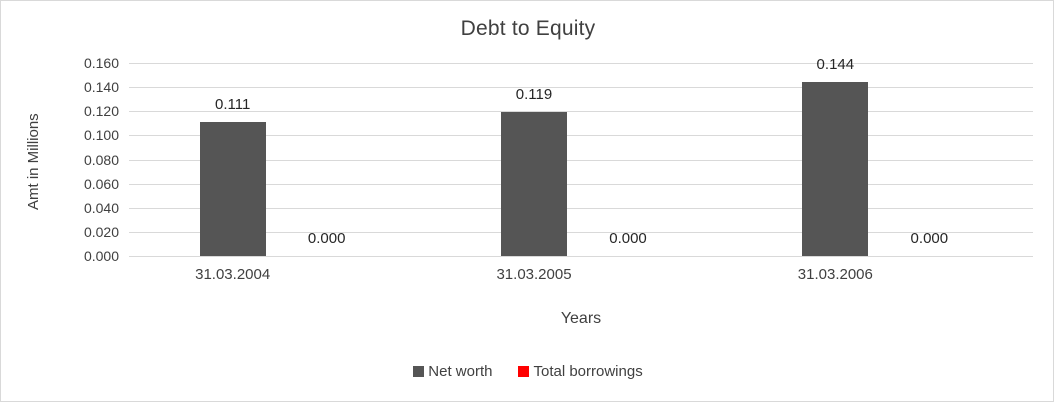  What do you see at coordinates (101, 87) in the screenshot?
I see `y-axis-tick-label: 0.140` at bounding box center [101, 87].